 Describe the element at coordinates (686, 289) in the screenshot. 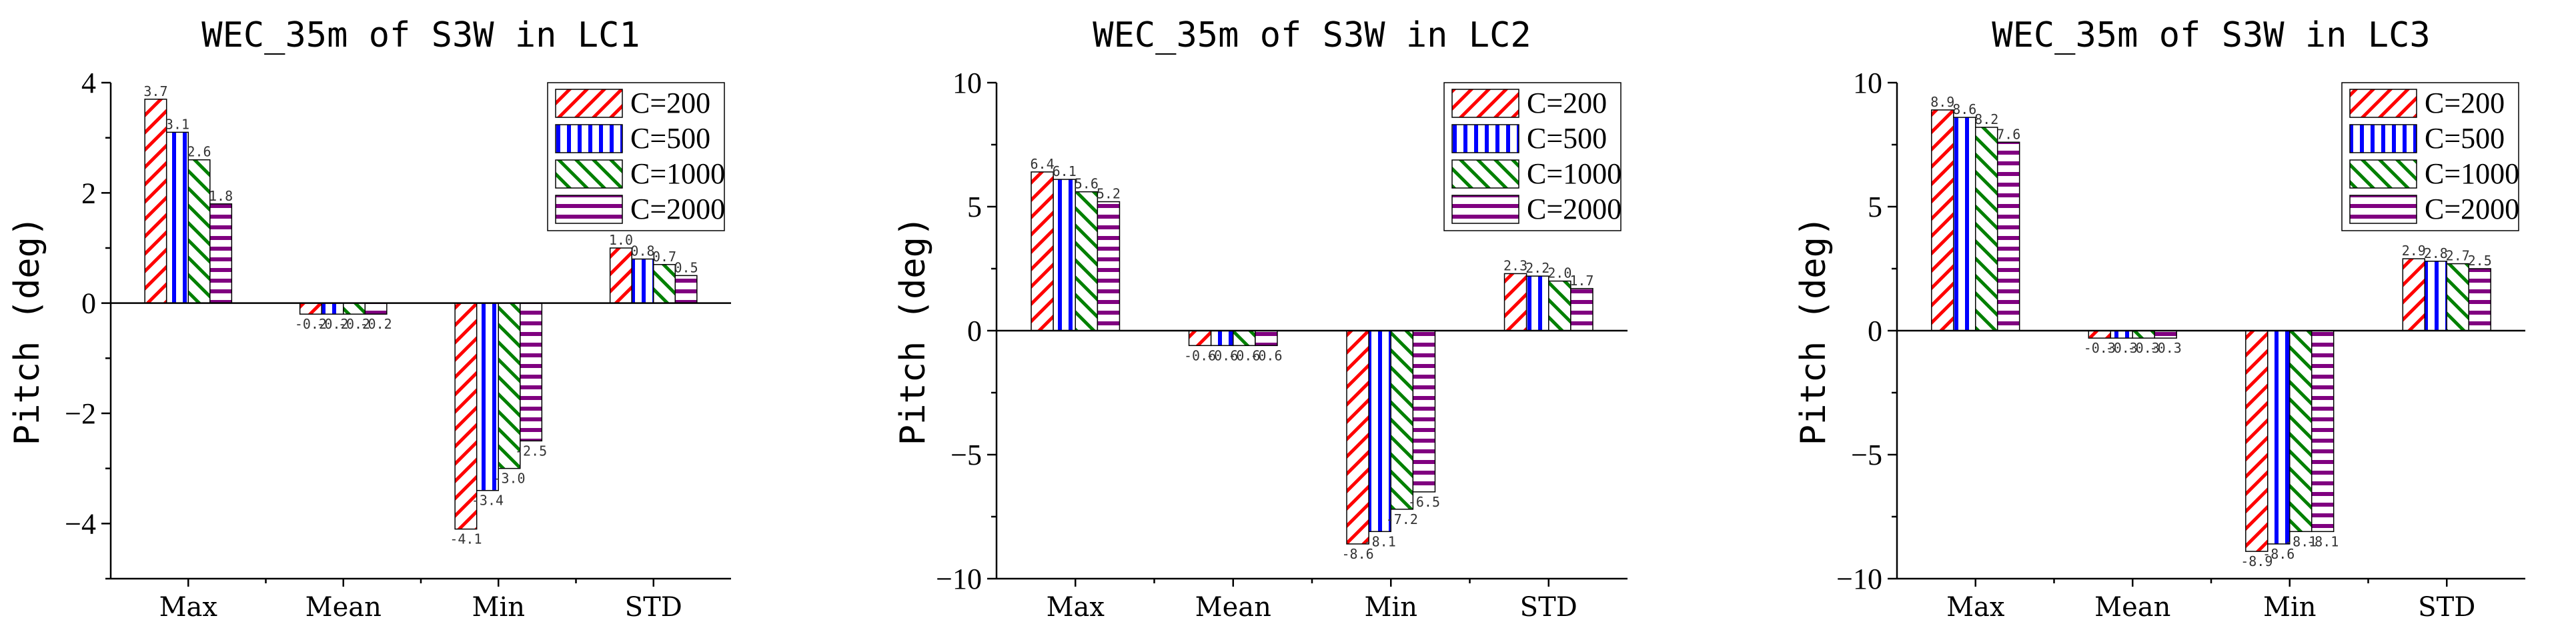

I see `bar-C=2000-STD` at that location.